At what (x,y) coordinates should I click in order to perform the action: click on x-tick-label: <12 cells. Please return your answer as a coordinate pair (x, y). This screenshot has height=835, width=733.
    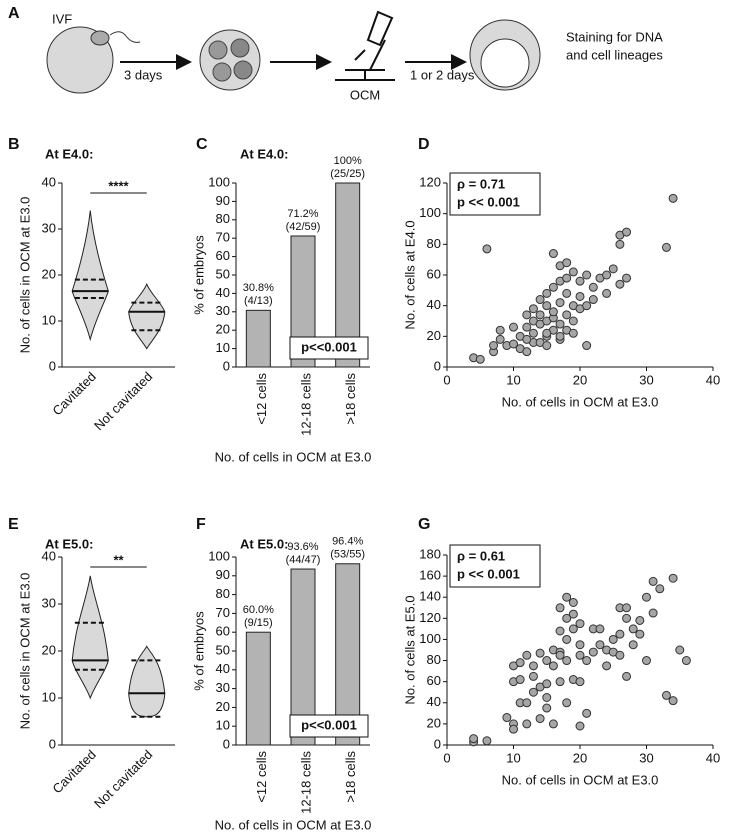
    Looking at the image, I should click on (261, 399).